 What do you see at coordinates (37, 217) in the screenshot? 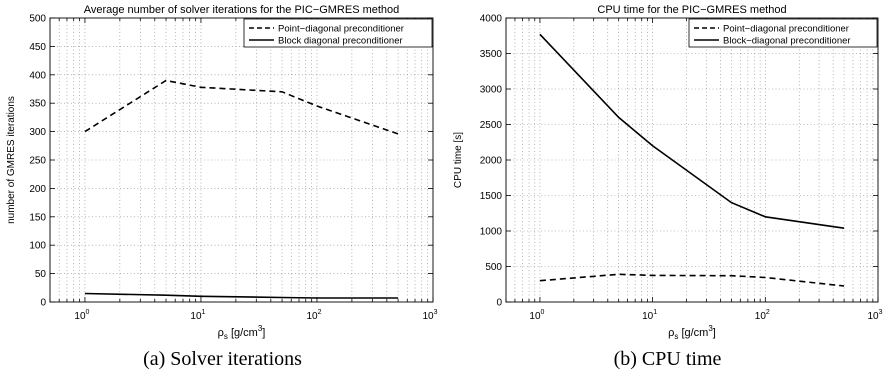
I see `y-tick-label: 150` at bounding box center [37, 217].